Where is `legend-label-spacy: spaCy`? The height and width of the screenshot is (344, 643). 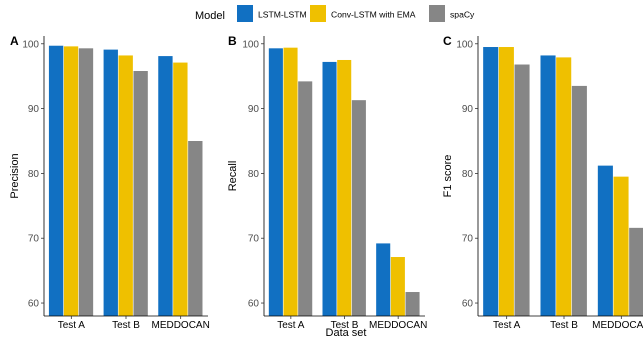
legend-label-spacy: spaCy is located at coordinates (462, 15).